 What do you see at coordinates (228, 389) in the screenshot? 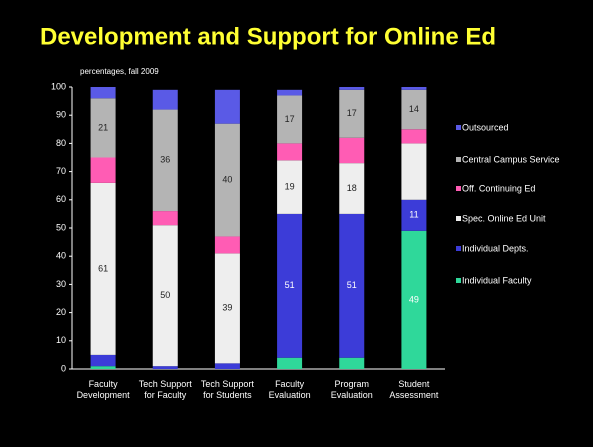
I see `x-tick-label: Tech Support for Students` at bounding box center [228, 389].